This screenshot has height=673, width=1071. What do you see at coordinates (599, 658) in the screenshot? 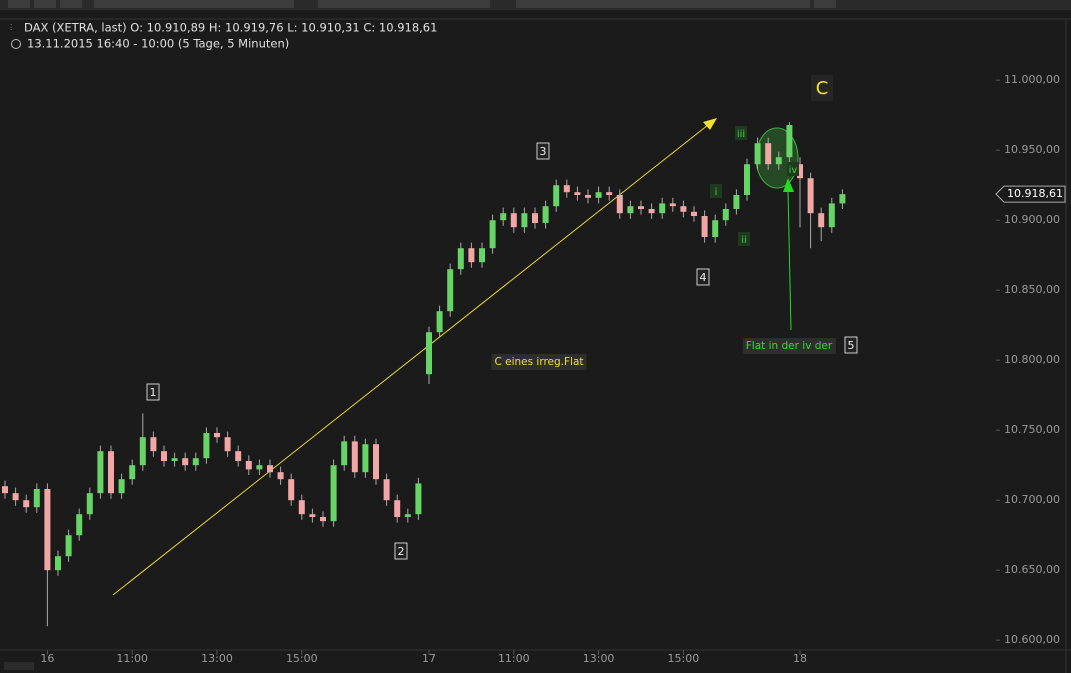
I see `x-tick-label: 13:00` at bounding box center [599, 658].